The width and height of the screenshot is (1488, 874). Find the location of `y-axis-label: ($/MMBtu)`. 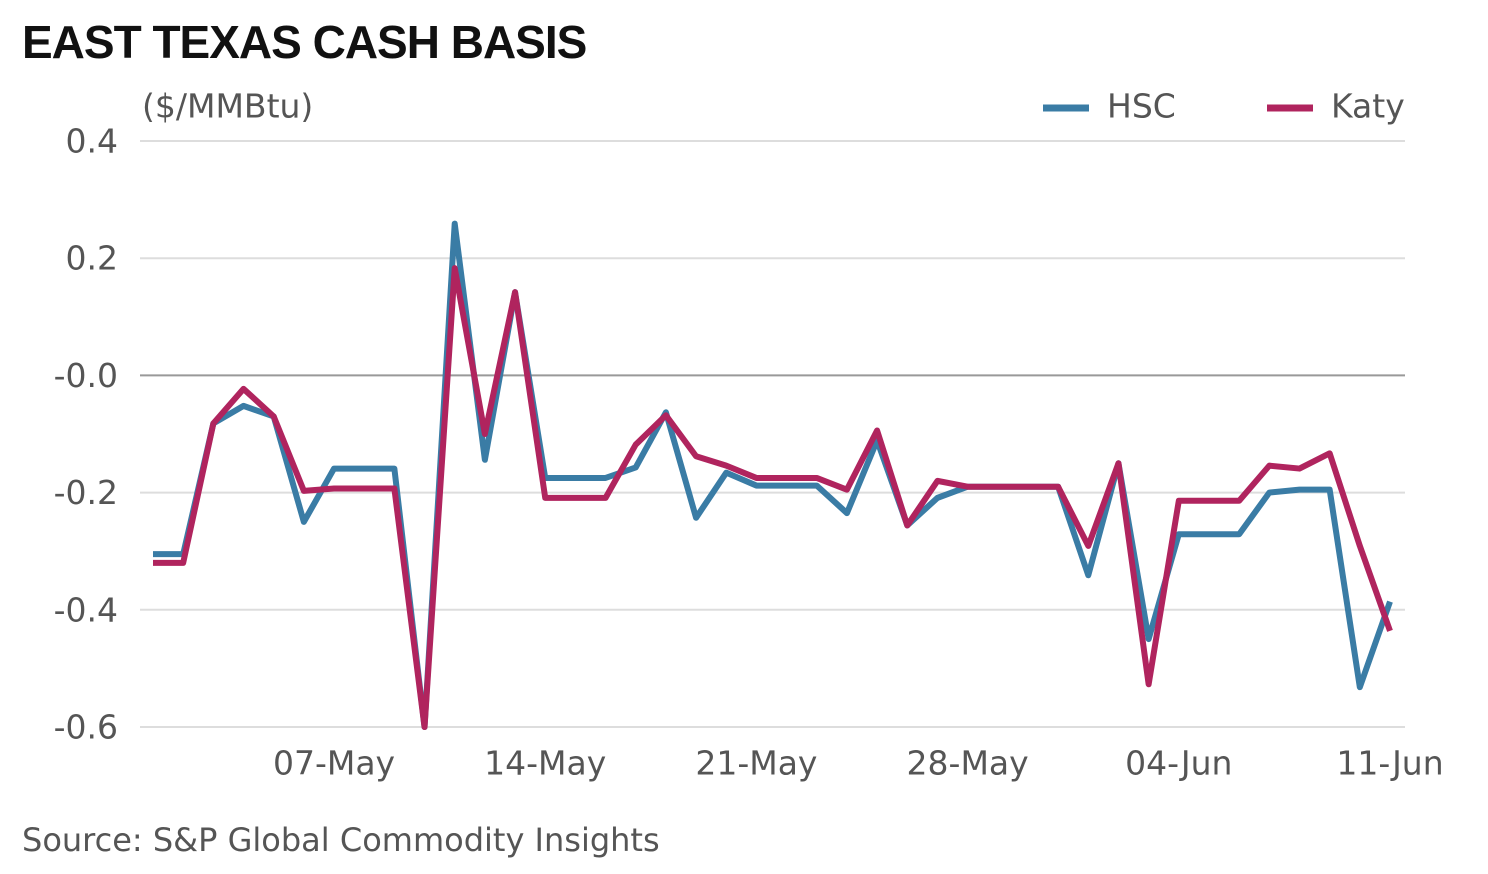

y-axis-label: ($/MMBtu) is located at coordinates (227, 106).